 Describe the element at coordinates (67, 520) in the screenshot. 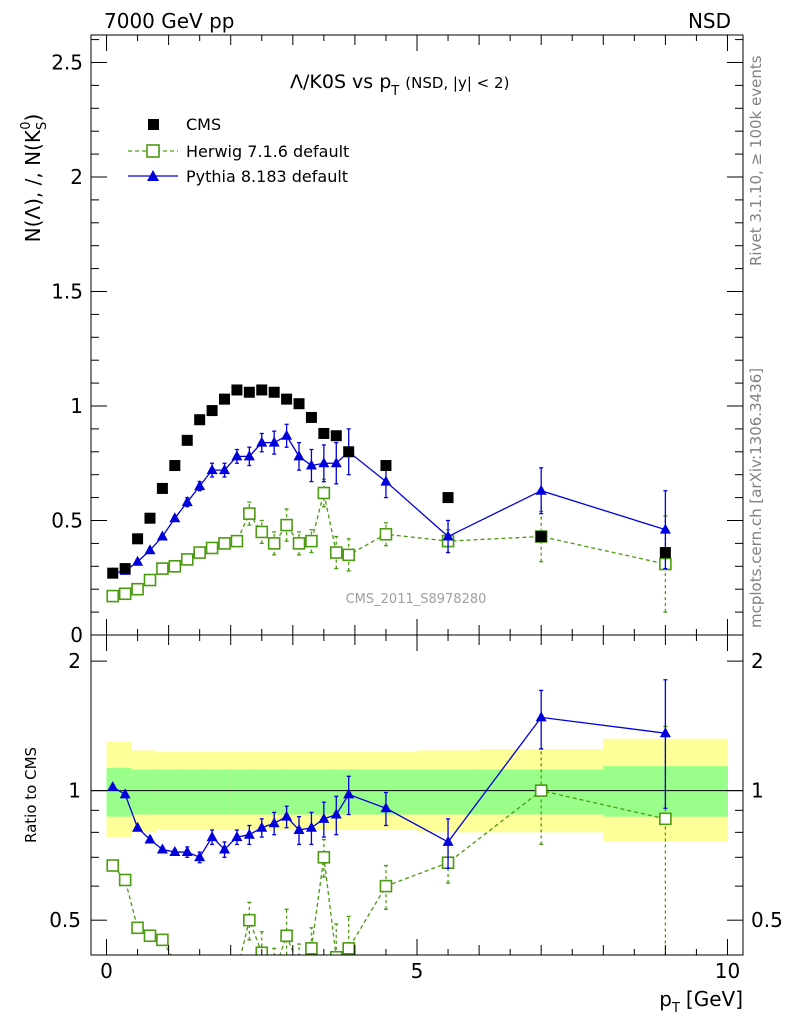

I see `main-y-tick-label: 0.5` at that location.